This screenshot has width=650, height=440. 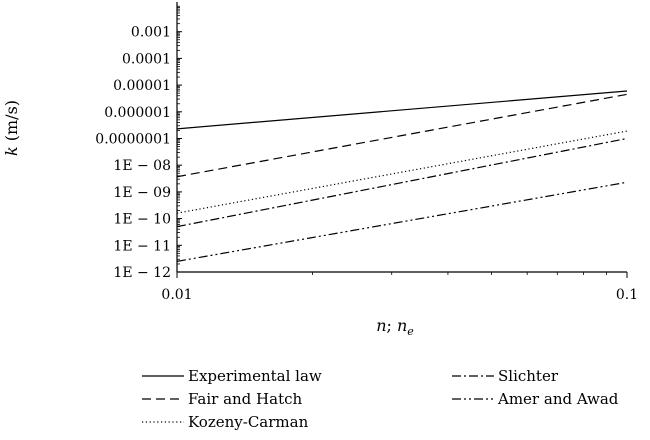 I want to click on y-tick-label: 1E − 10, so click(x=142, y=220).